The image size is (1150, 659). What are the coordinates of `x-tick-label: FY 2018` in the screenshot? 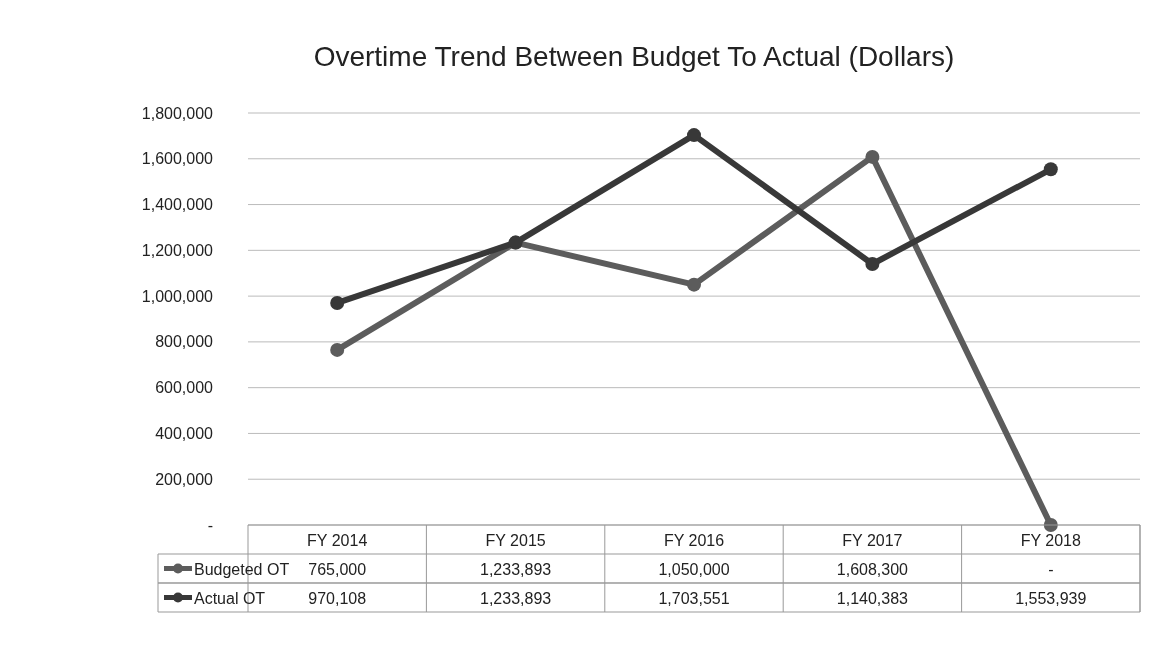 It's located at (1050, 541).